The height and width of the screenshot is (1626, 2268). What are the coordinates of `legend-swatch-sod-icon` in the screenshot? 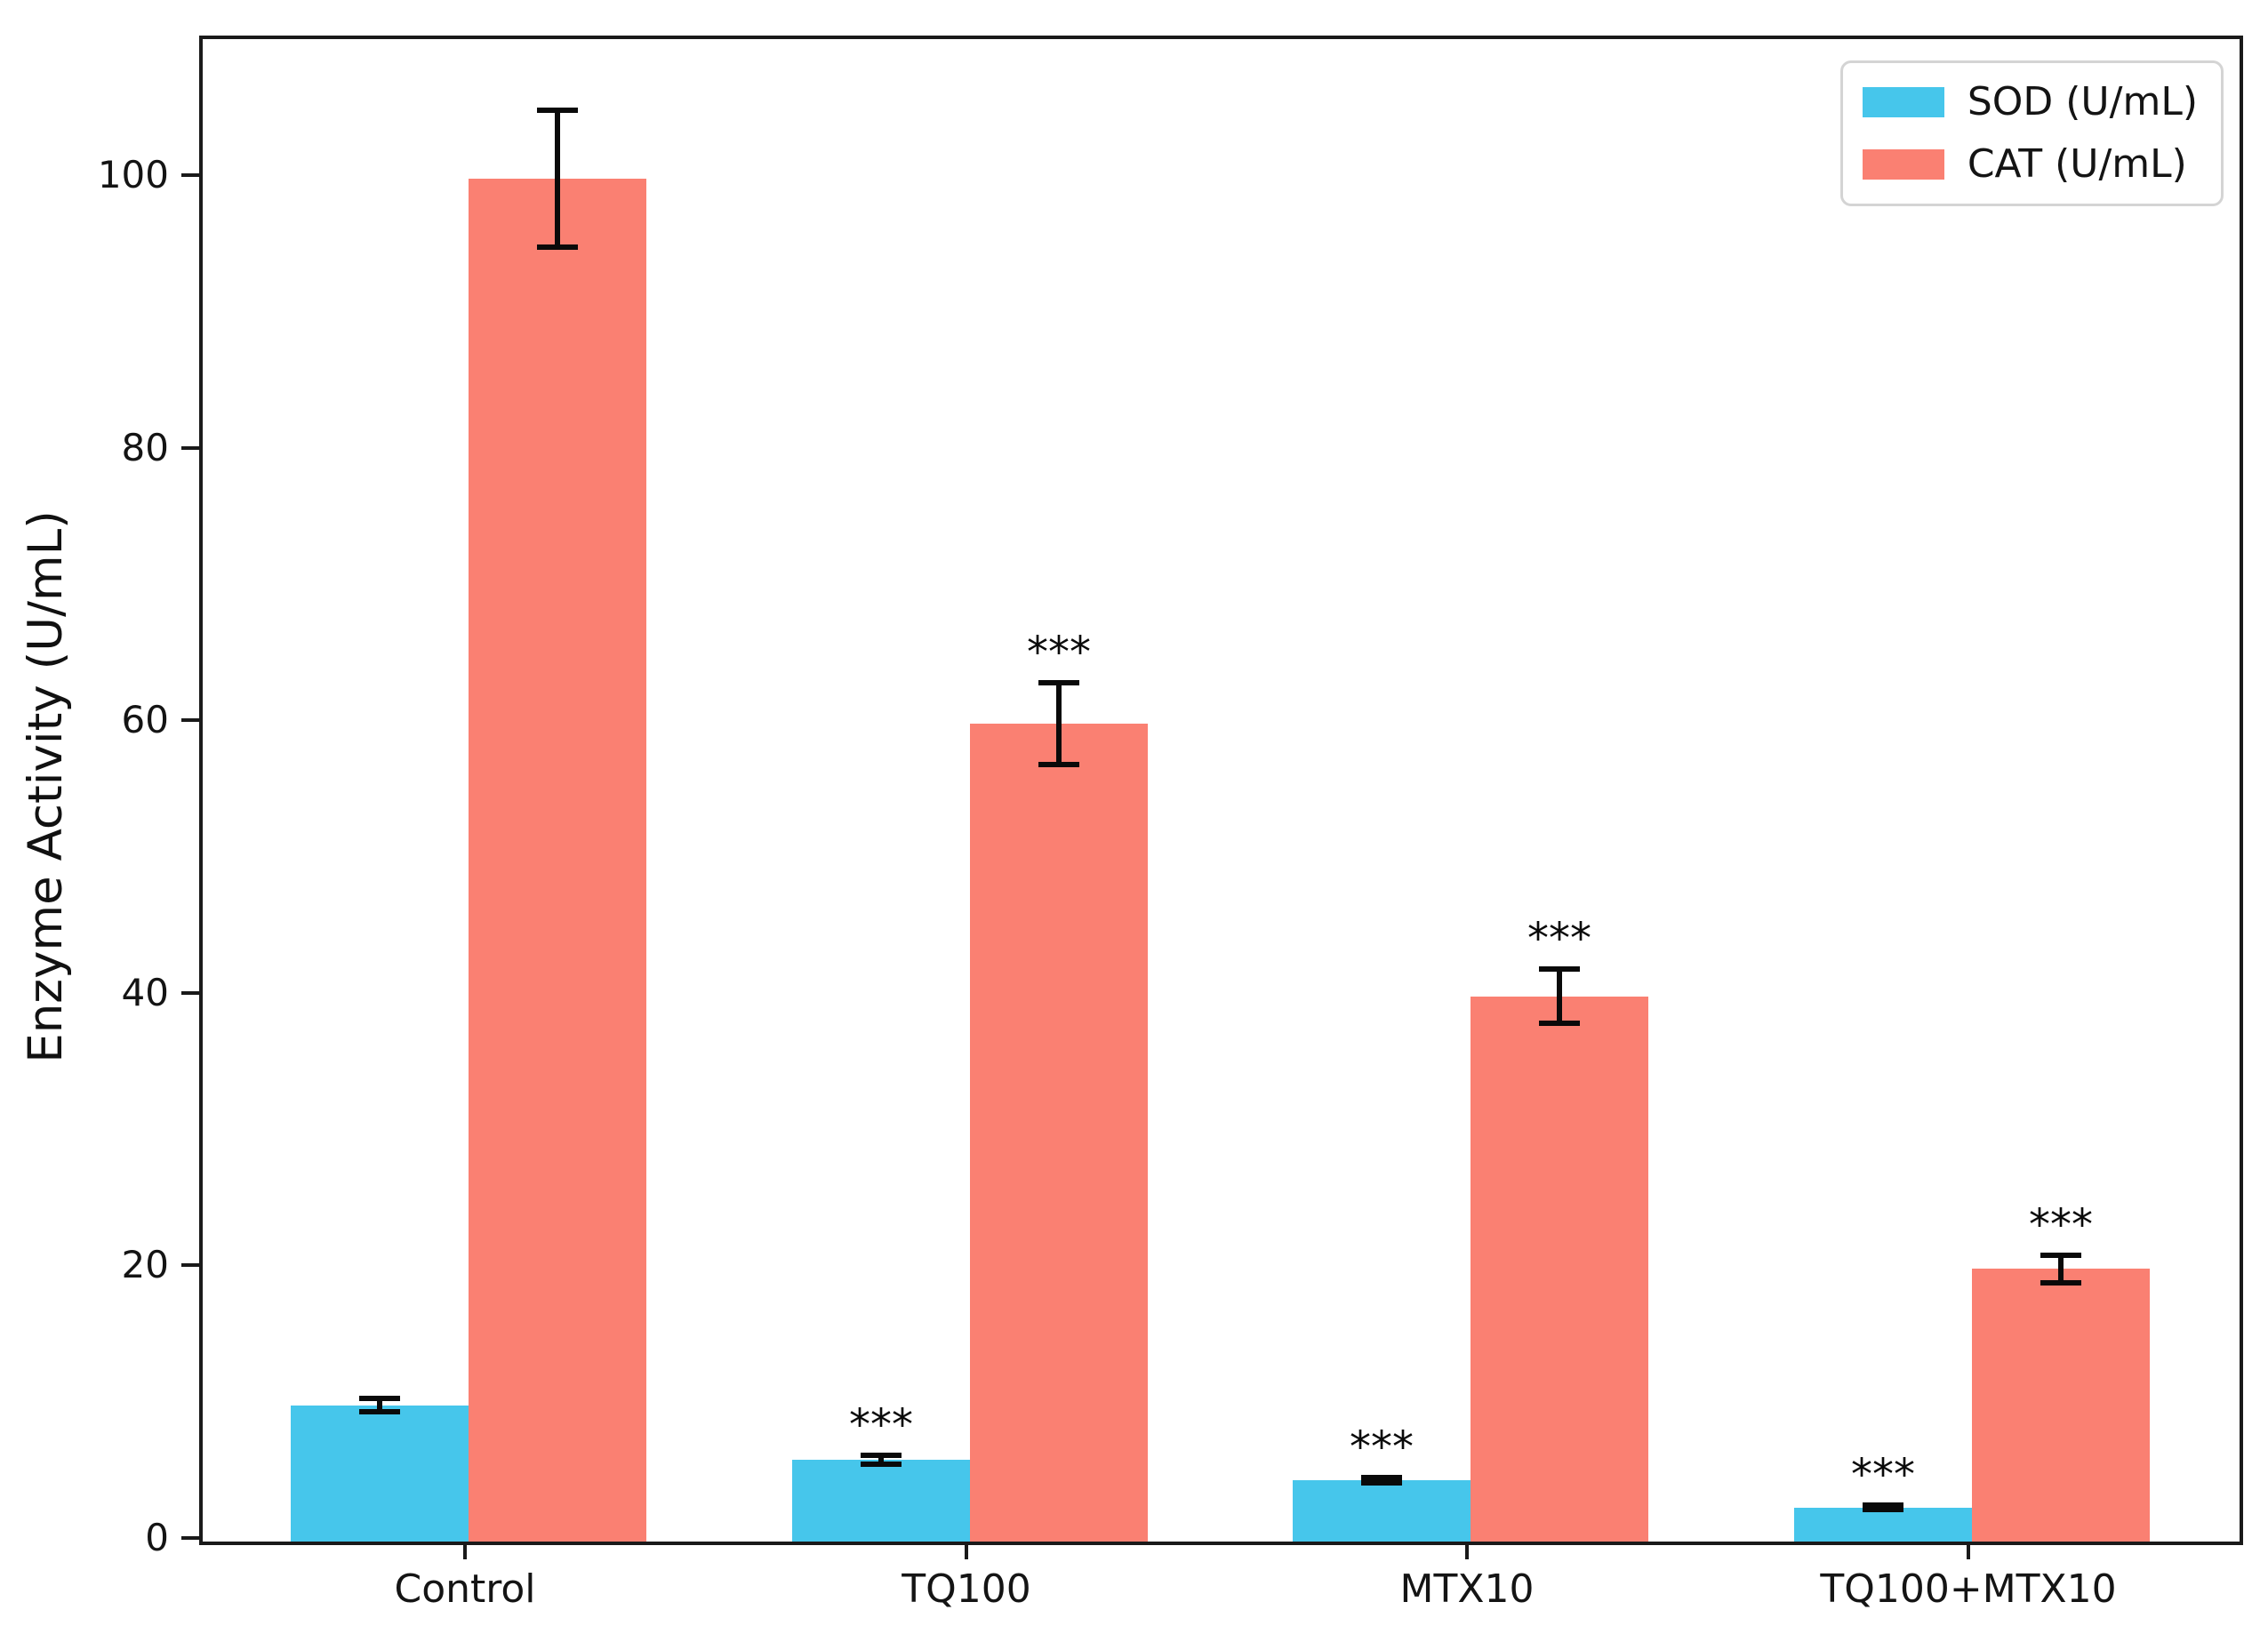 It's located at (1903, 102).